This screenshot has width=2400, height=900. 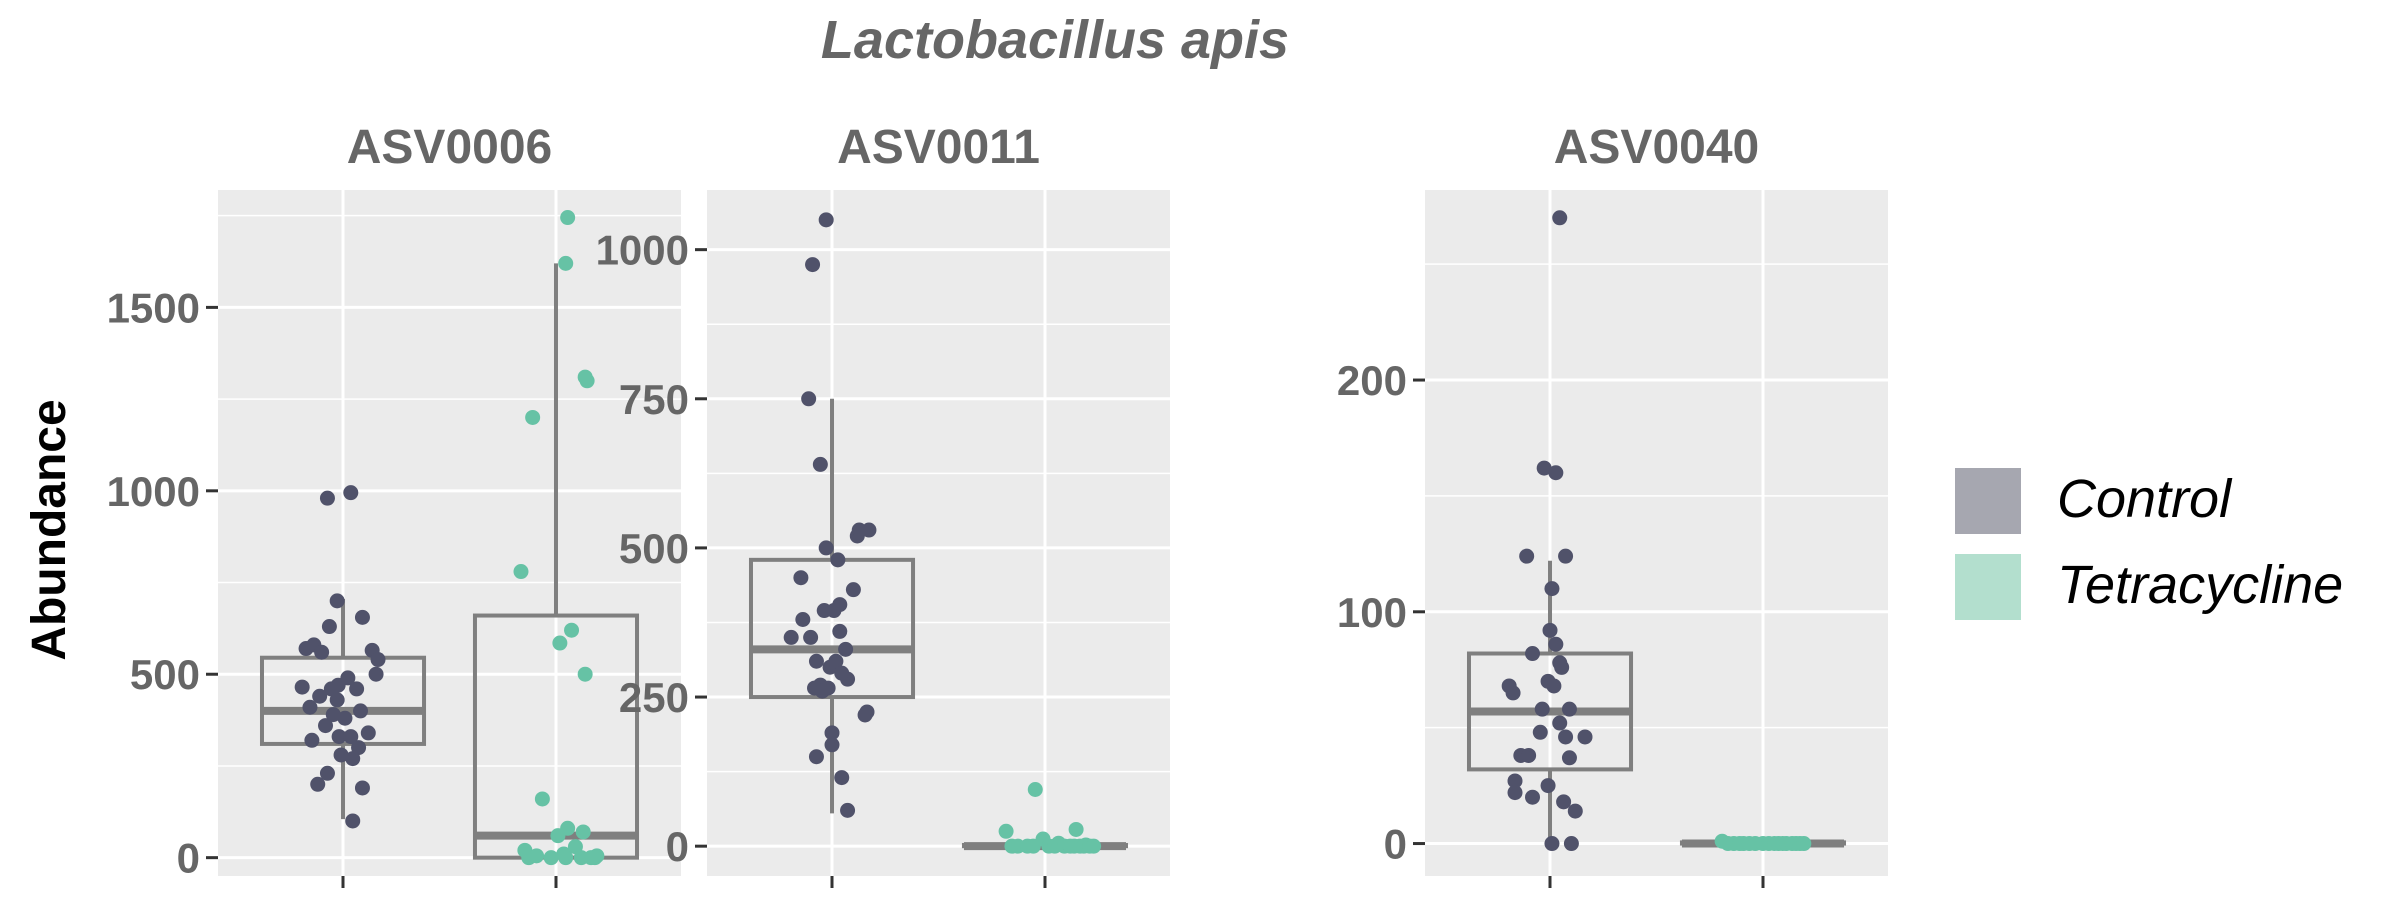 What do you see at coordinates (1372, 380) in the screenshot?
I see `y-tick-label: 200` at bounding box center [1372, 380].